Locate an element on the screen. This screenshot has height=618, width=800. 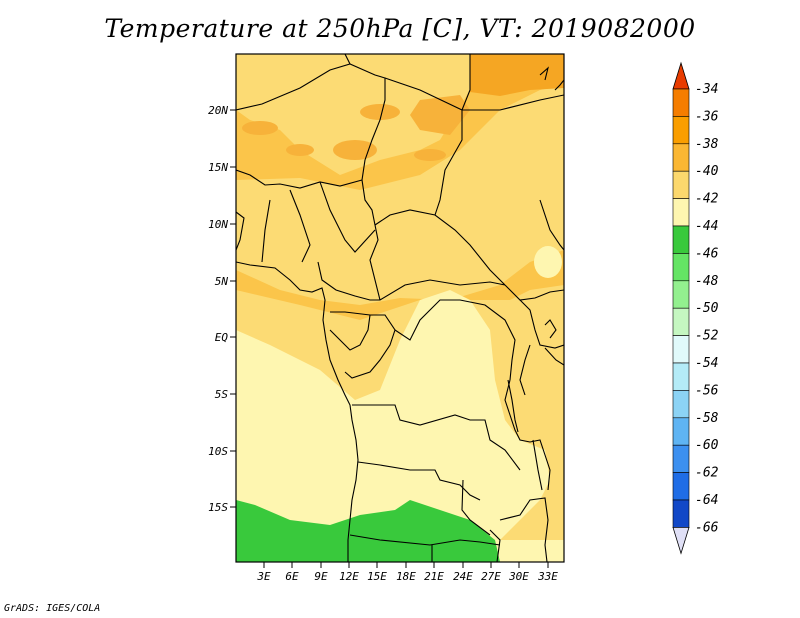
colorbar-label: -54 is located at coordinates (706, 363).